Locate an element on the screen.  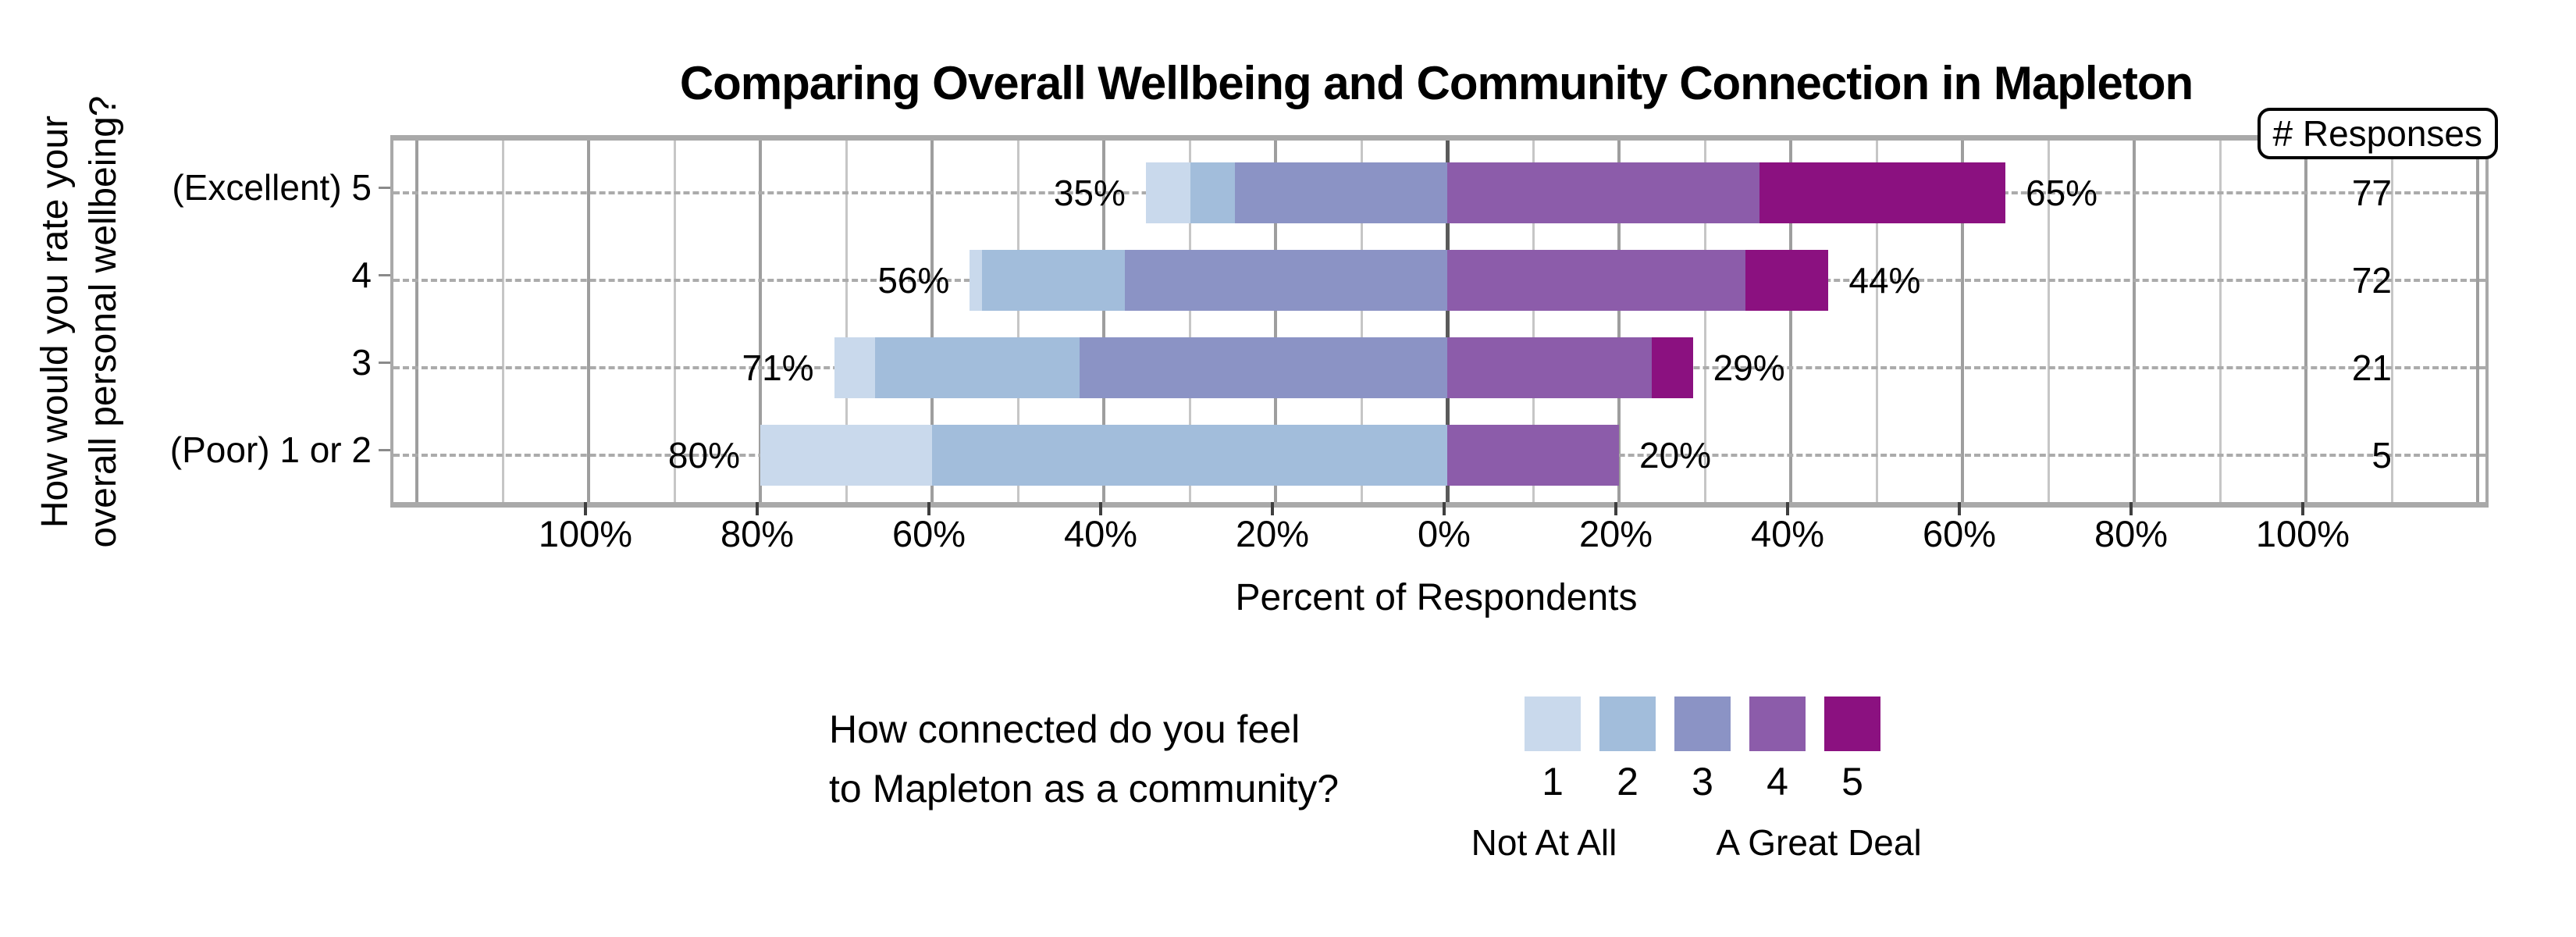
legend-question-line1: How connected do you feel is located at coordinates (1064, 729).